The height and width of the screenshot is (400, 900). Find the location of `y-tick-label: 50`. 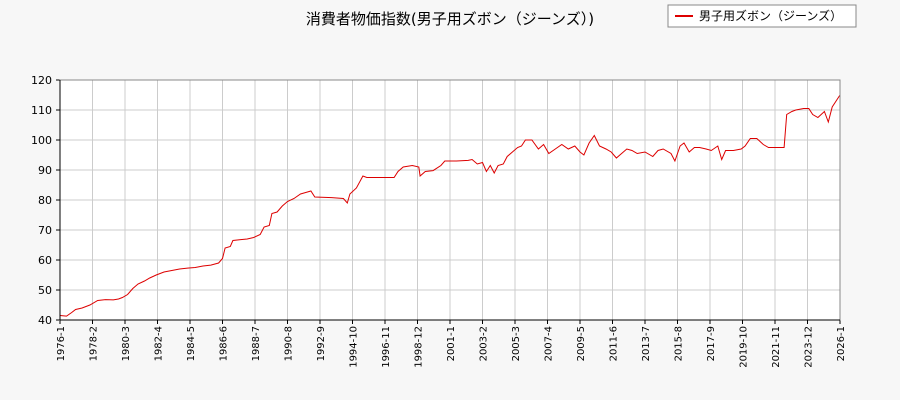

y-tick-label: 50 is located at coordinates (45, 290).